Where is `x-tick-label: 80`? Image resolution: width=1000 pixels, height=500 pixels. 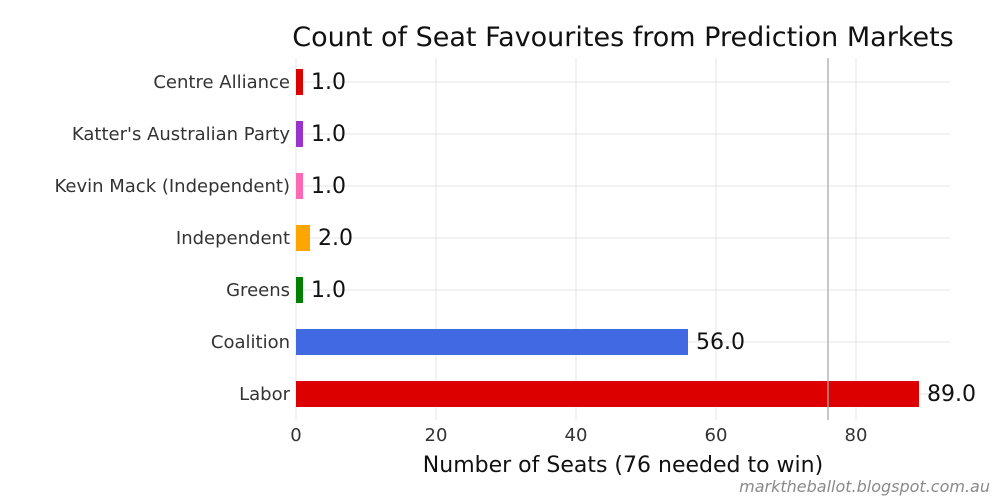
x-tick-label: 80 is located at coordinates (856, 435).